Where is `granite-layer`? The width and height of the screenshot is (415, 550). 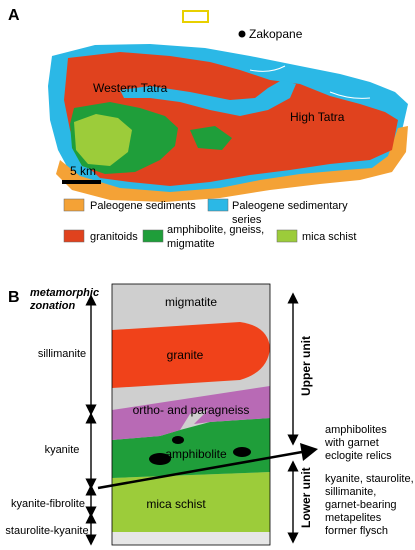
granite-layer is located at coordinates (191, 355).